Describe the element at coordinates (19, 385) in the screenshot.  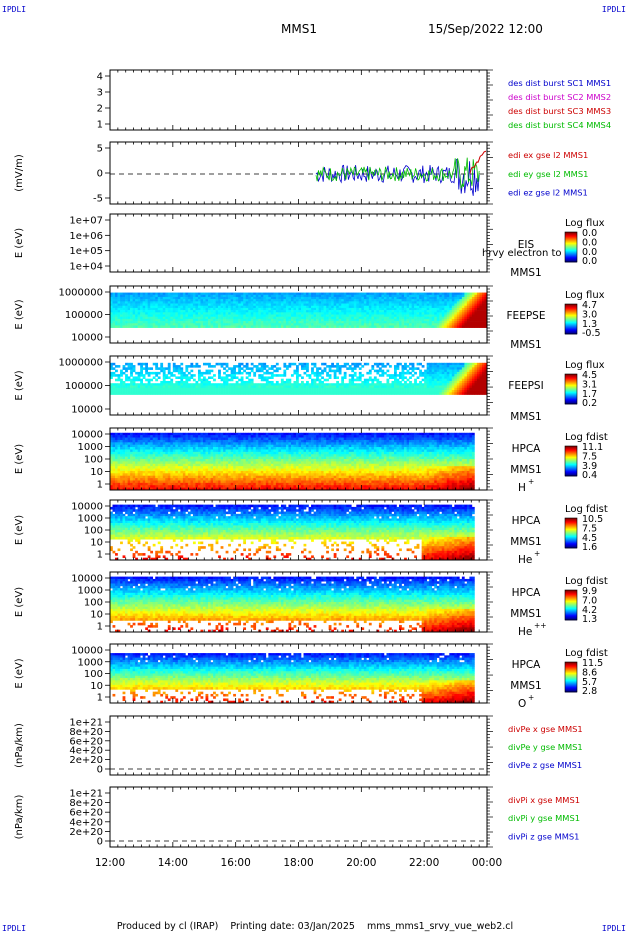
I see `y-axis-title-4: E (eV)` at that location.